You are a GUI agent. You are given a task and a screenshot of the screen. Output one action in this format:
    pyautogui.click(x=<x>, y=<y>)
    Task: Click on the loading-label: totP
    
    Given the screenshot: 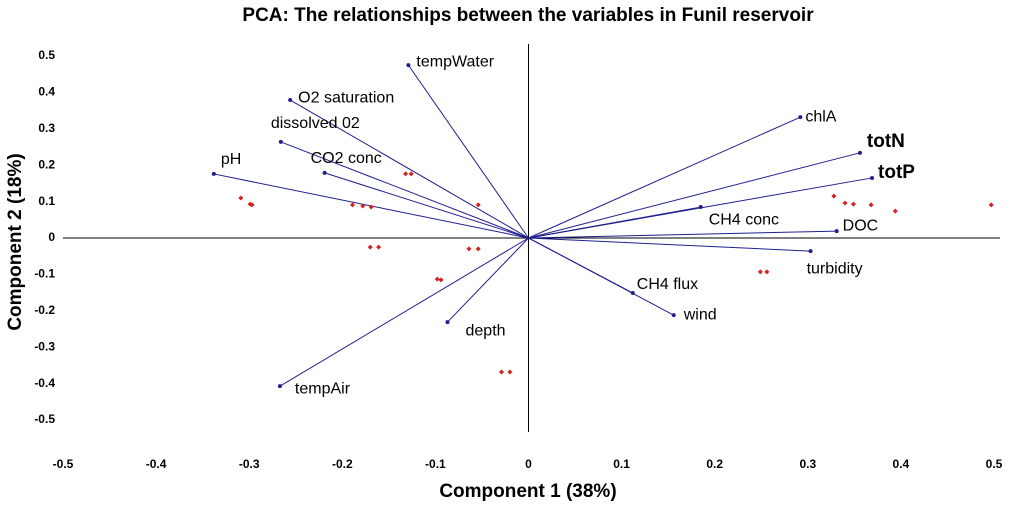 What is the action you would take?
    pyautogui.click(x=896, y=172)
    